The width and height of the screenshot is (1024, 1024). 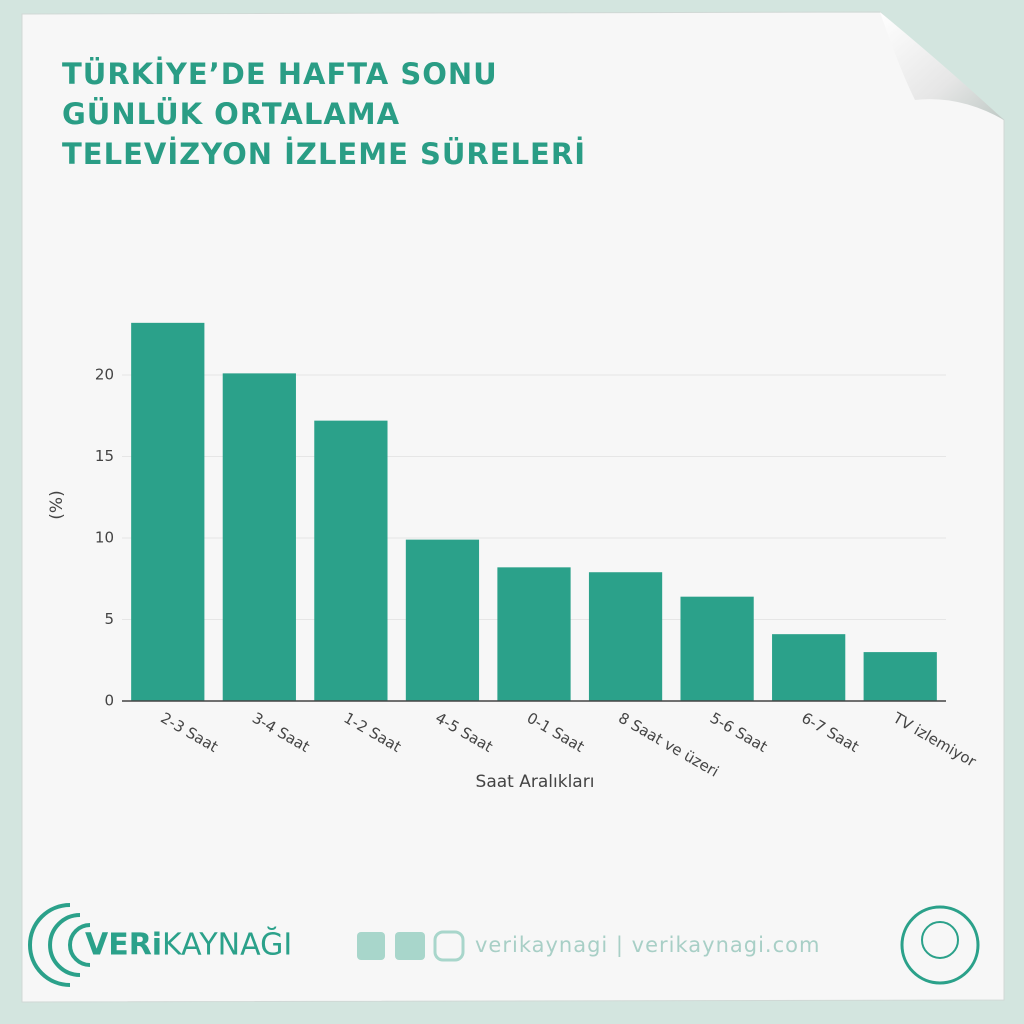 What do you see at coordinates (104, 375) in the screenshot?
I see `y-tick-label: 20` at bounding box center [104, 375].